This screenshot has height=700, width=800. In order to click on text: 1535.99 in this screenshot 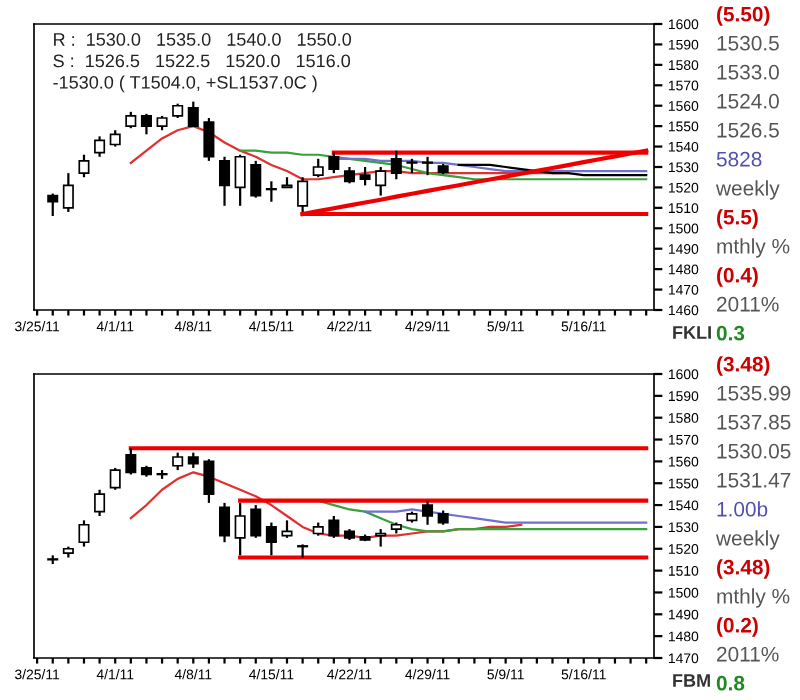, I will do `click(754, 393)`.